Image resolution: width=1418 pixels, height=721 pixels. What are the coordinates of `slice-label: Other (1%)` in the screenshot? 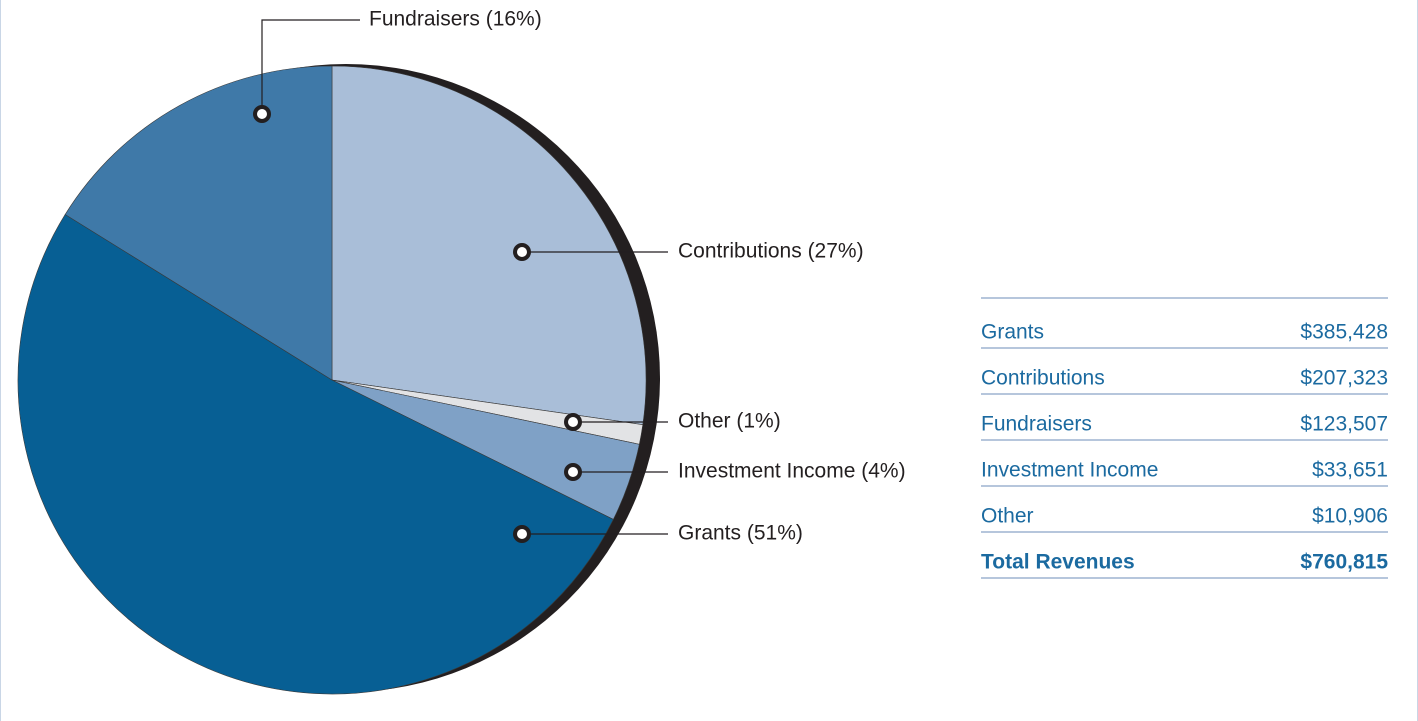 It's located at (729, 421).